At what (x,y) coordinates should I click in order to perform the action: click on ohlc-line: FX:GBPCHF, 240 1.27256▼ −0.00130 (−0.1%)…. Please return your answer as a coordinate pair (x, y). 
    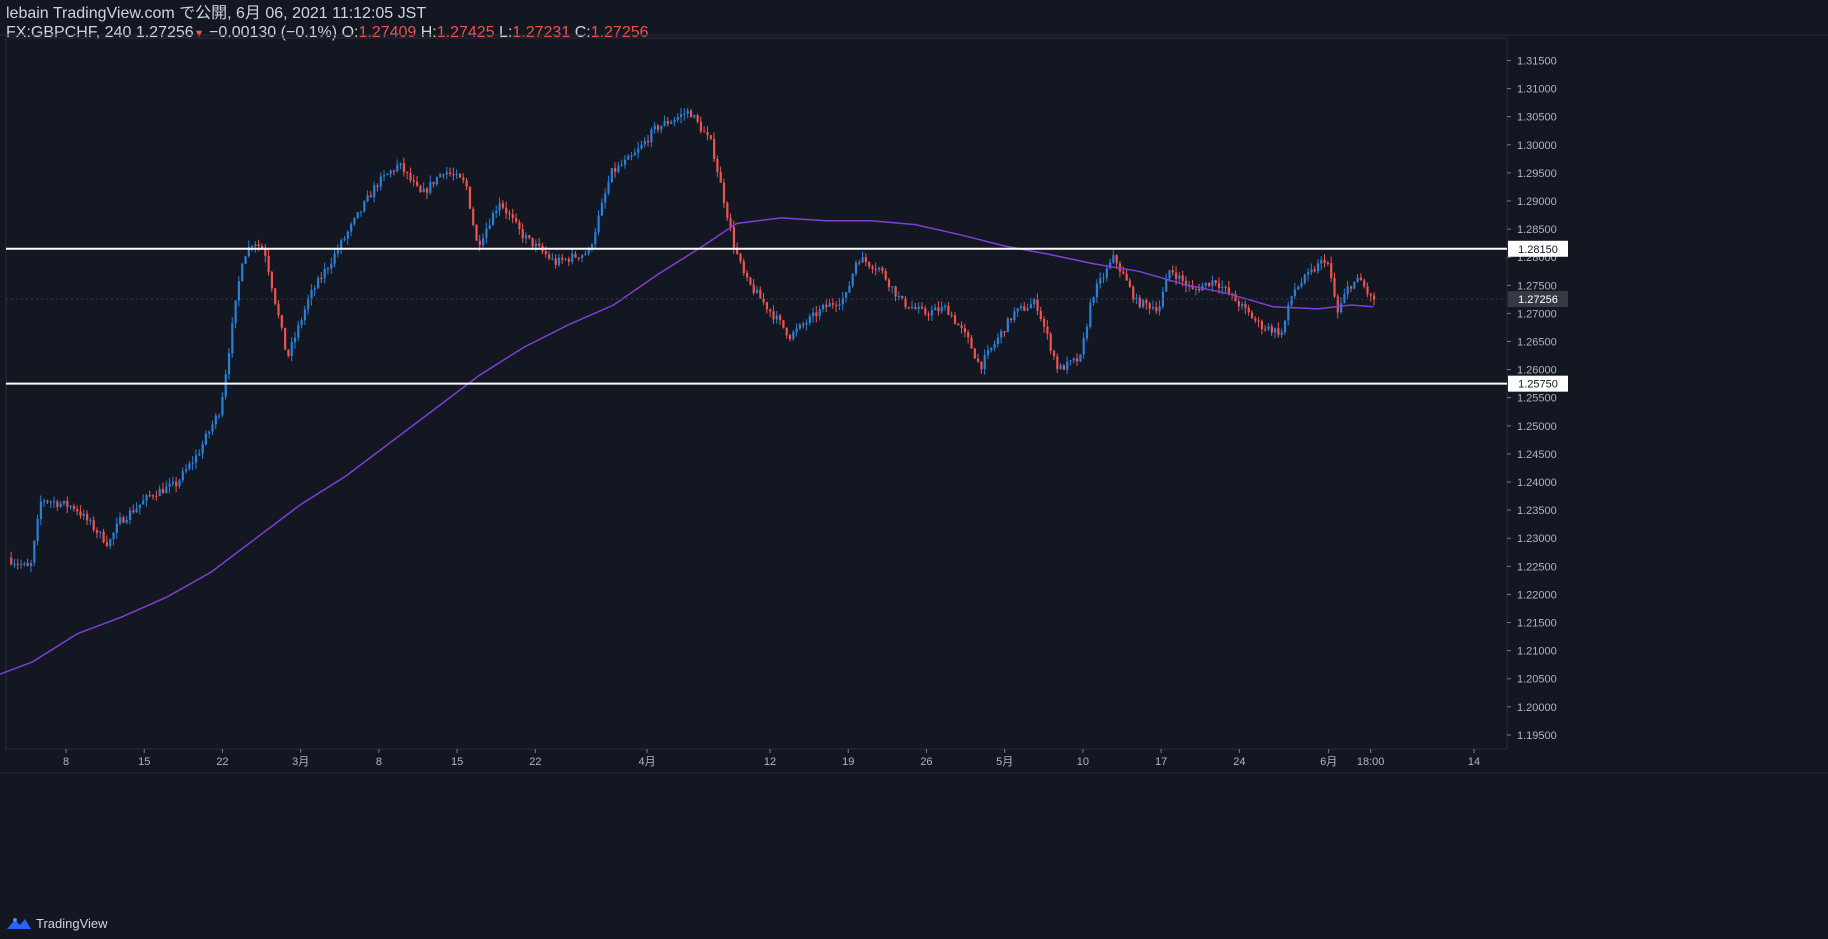
    Looking at the image, I should click on (327, 33).